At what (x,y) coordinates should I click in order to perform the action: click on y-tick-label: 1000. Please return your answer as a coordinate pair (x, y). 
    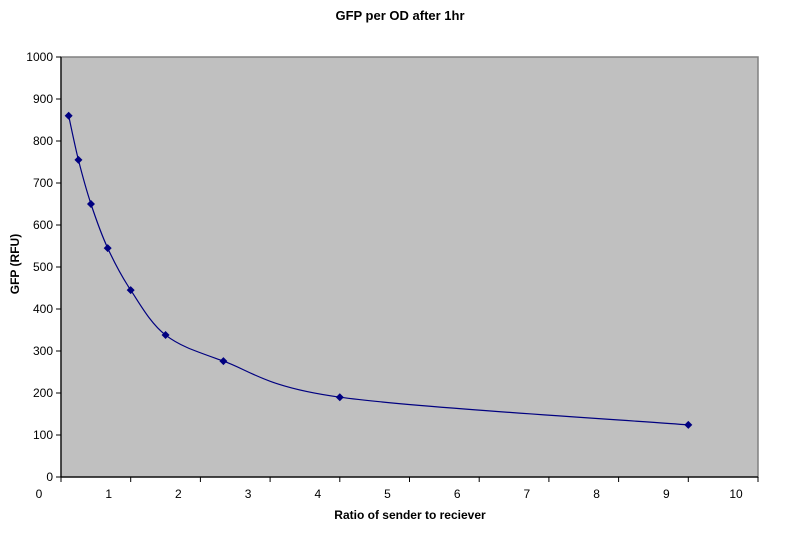
    Looking at the image, I should click on (39, 57).